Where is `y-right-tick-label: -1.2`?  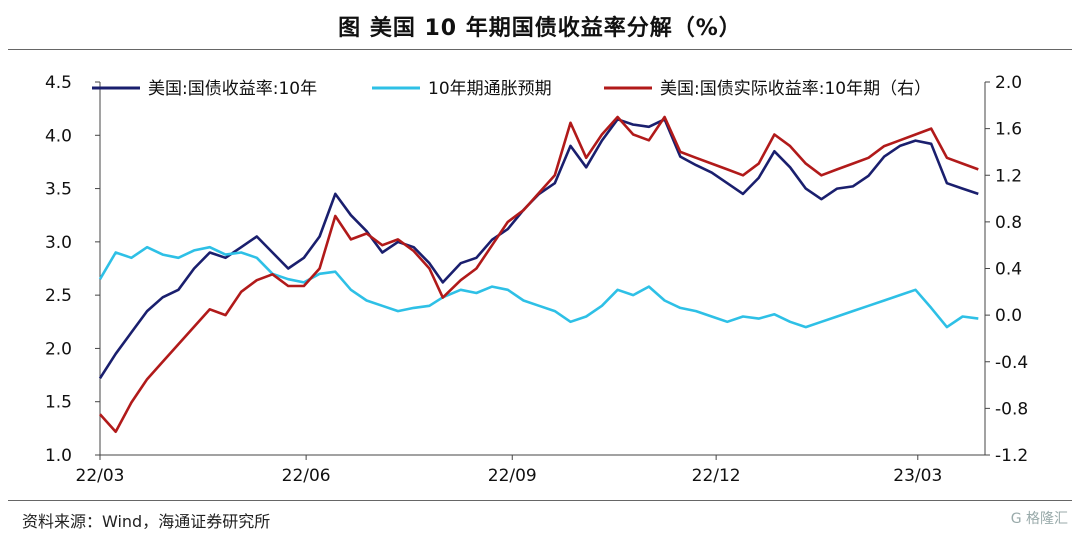 y-right-tick-label: -1.2 is located at coordinates (1011, 456).